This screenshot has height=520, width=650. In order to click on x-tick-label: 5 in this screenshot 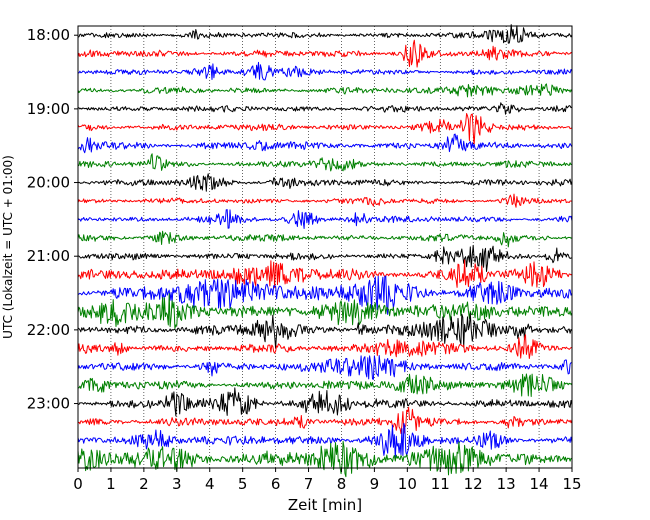, I will do `click(243, 484)`.